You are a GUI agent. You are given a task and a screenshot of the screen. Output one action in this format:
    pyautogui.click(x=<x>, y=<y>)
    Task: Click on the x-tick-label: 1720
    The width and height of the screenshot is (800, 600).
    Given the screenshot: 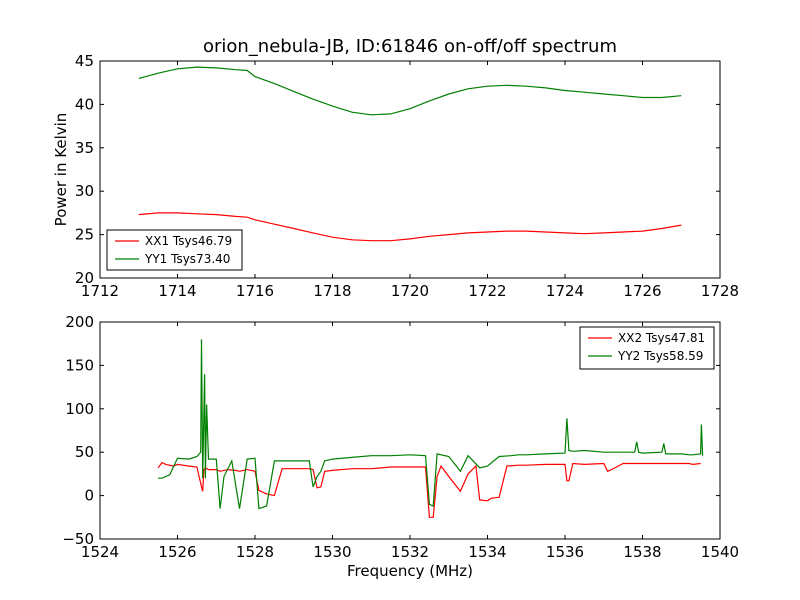 What is the action you would take?
    pyautogui.click(x=410, y=291)
    